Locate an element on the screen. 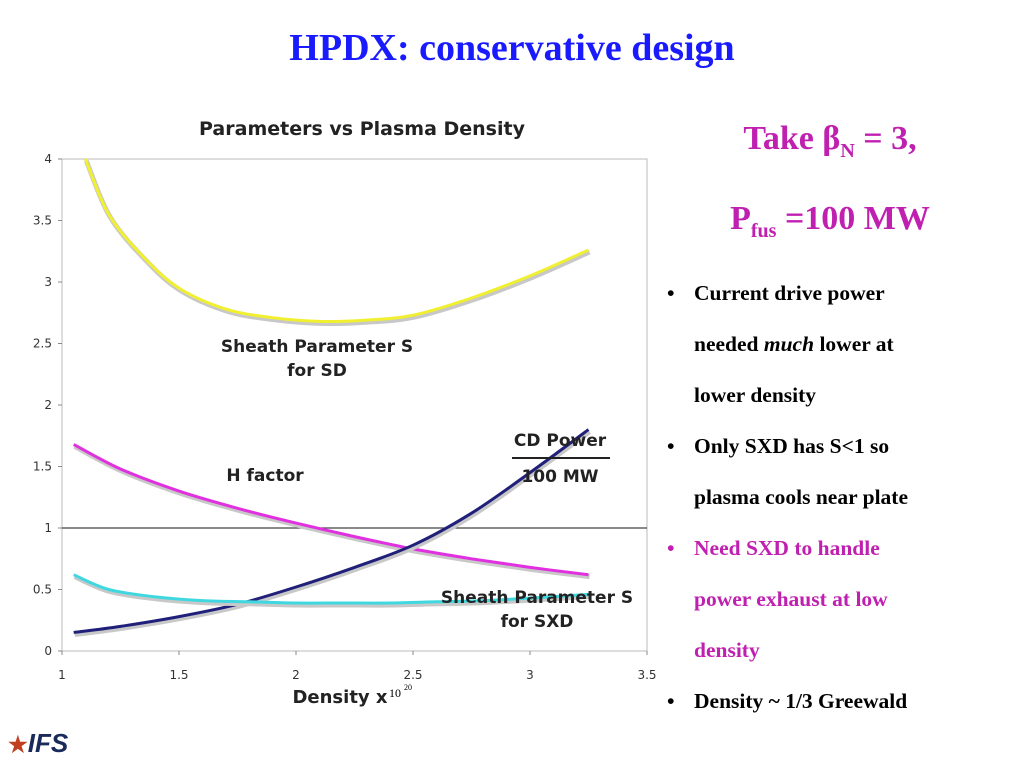 The height and width of the screenshot is (768, 1024). y-tick-label: 1 is located at coordinates (48, 528).